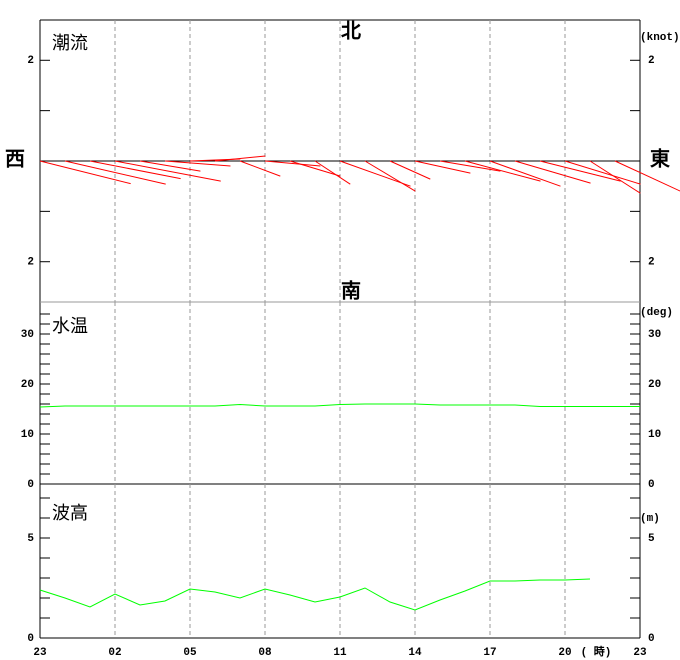  I want to click on x-tick-label: 17, so click(489, 653).